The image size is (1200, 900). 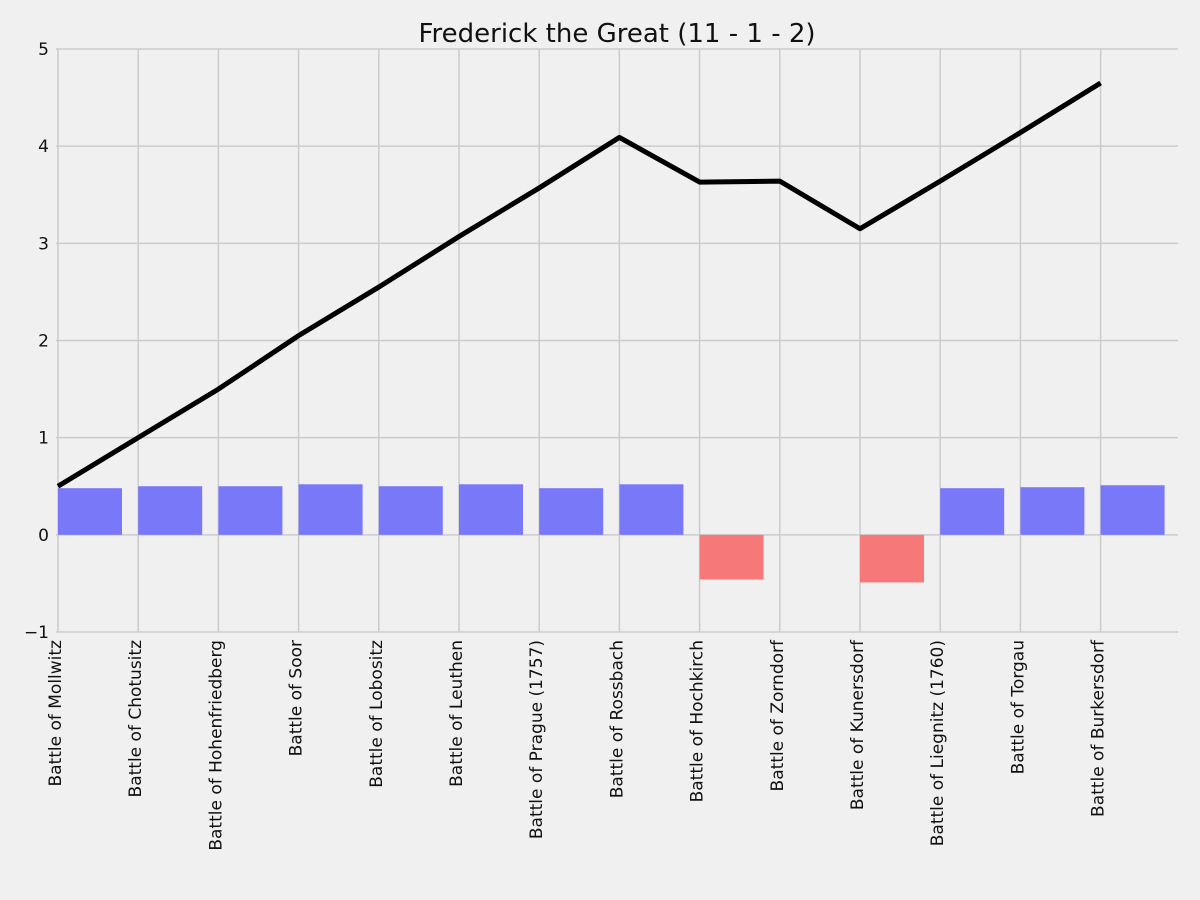 I want to click on x-tick-label: Battle of Torgau, so click(x=1018, y=707).